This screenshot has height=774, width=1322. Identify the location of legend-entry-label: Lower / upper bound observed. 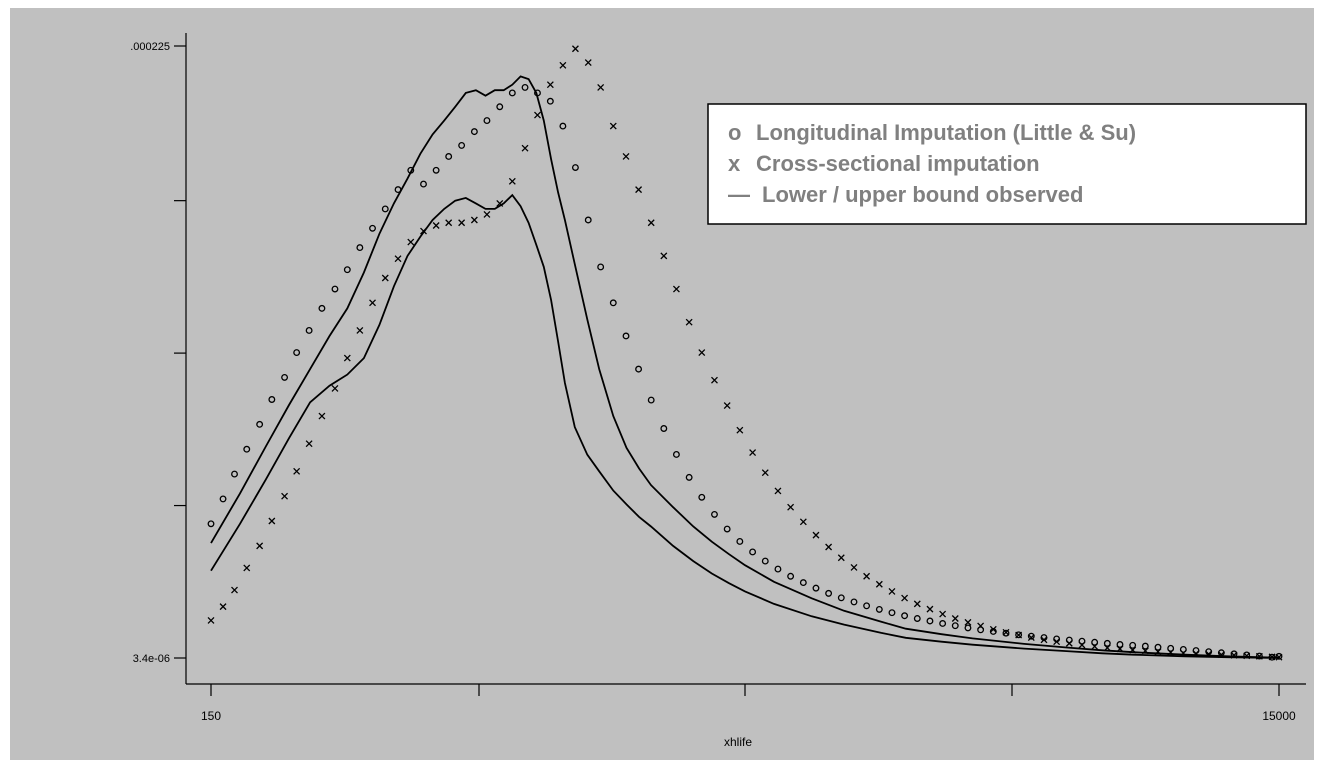
(922, 194).